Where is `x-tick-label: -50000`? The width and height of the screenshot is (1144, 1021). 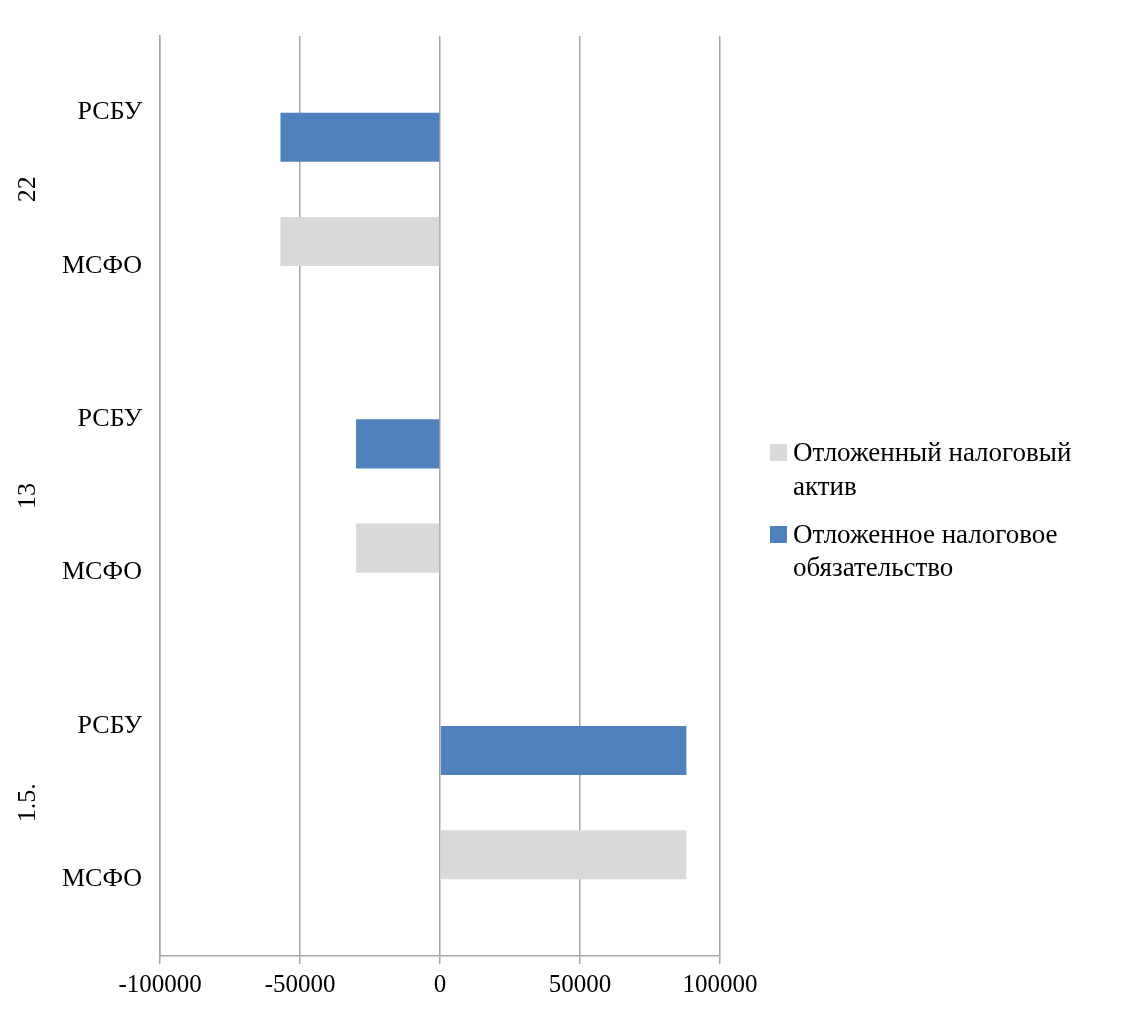
x-tick-label: -50000 is located at coordinates (300, 983).